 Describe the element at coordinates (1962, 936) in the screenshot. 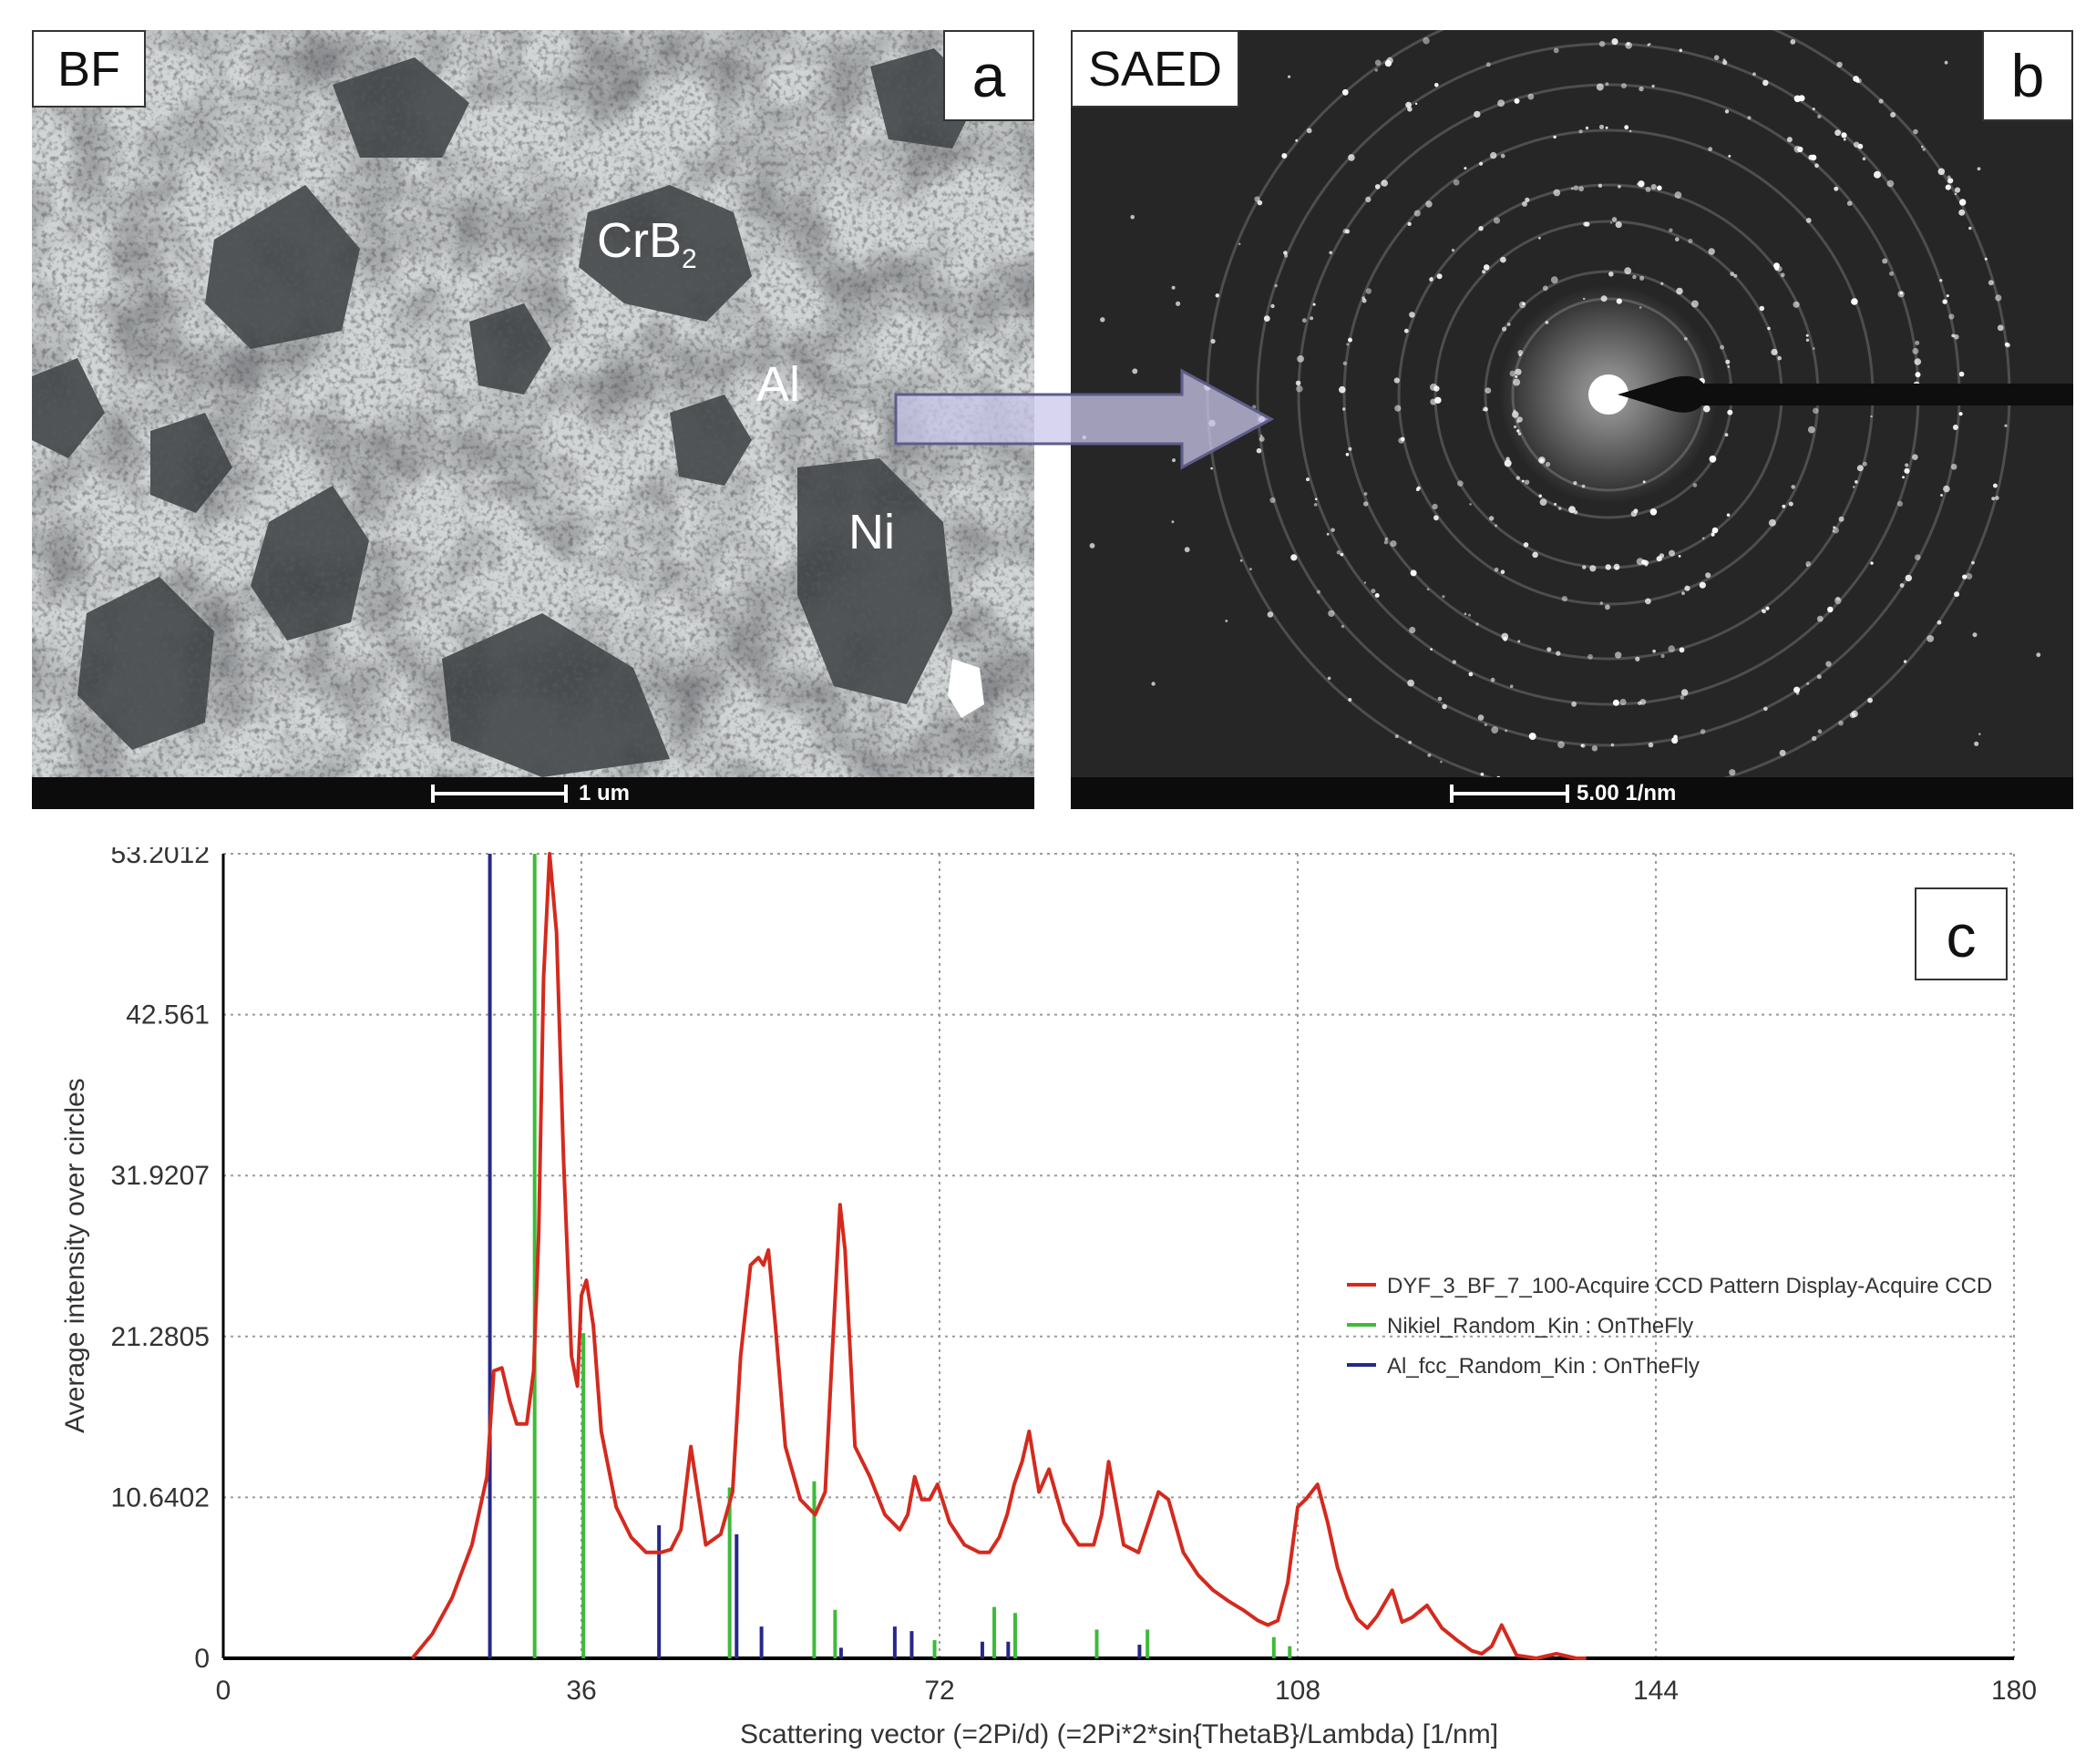

I see `panel-c-letter: c` at that location.